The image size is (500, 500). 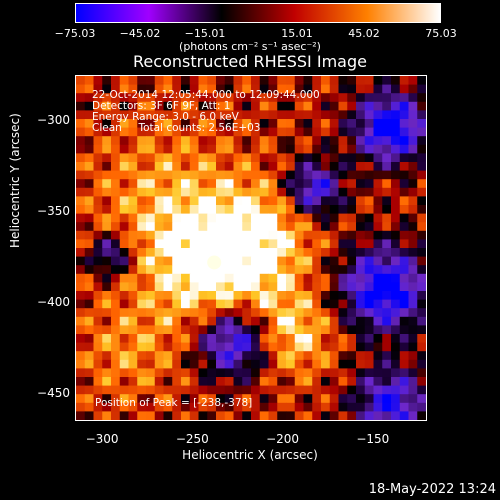 What do you see at coordinates (283, 439) in the screenshot?
I see `x-tick-label: −200` at bounding box center [283, 439].